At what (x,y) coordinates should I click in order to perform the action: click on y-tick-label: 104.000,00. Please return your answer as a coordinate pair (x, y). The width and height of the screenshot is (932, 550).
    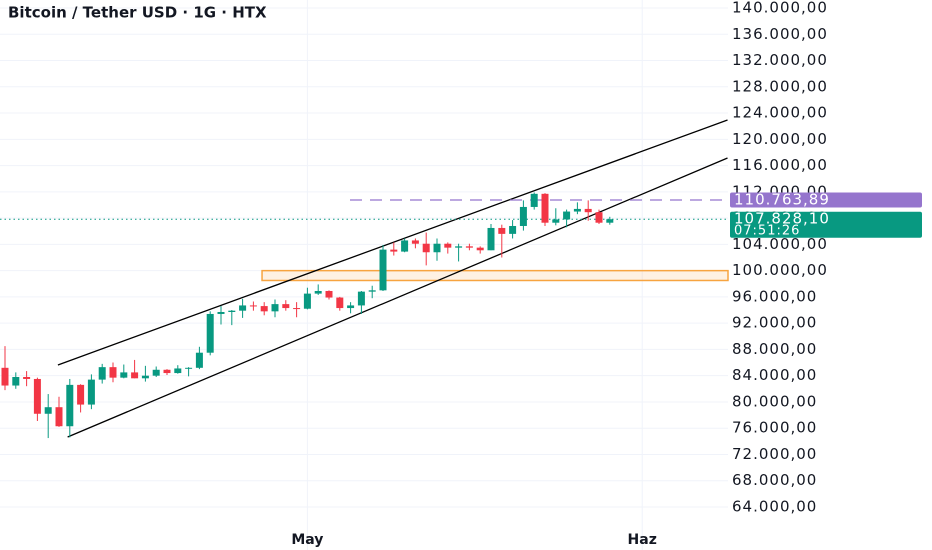
    Looking at the image, I should click on (780, 244).